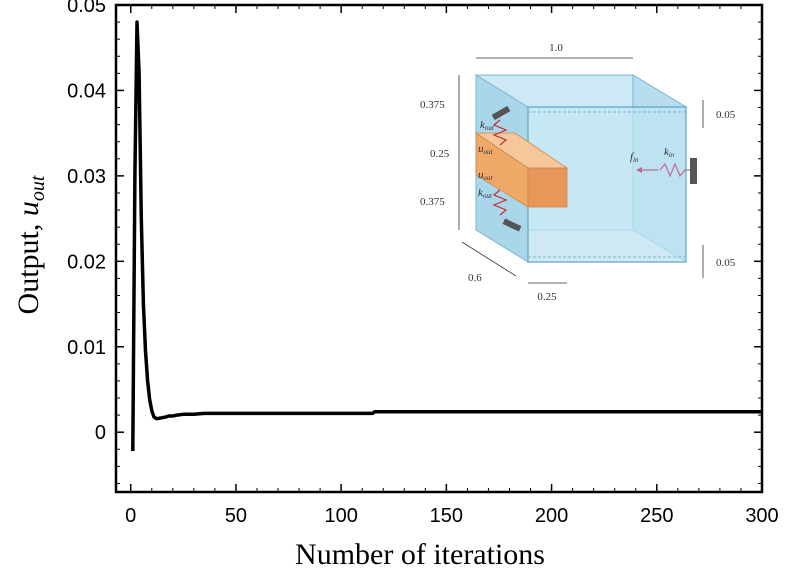 The height and width of the screenshot is (573, 787). I want to click on inset-load-block-side, so click(547, 187).